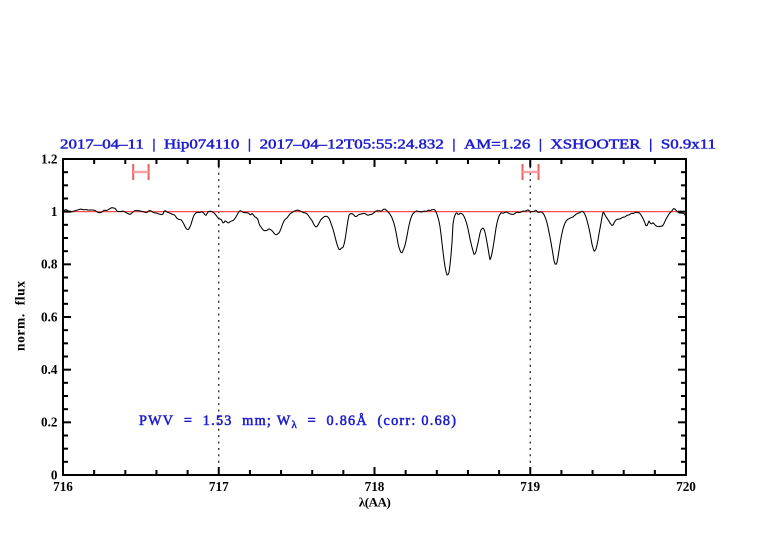 The width and height of the screenshot is (782, 542). I want to click on svg-text: 0.2, so click(49, 422).